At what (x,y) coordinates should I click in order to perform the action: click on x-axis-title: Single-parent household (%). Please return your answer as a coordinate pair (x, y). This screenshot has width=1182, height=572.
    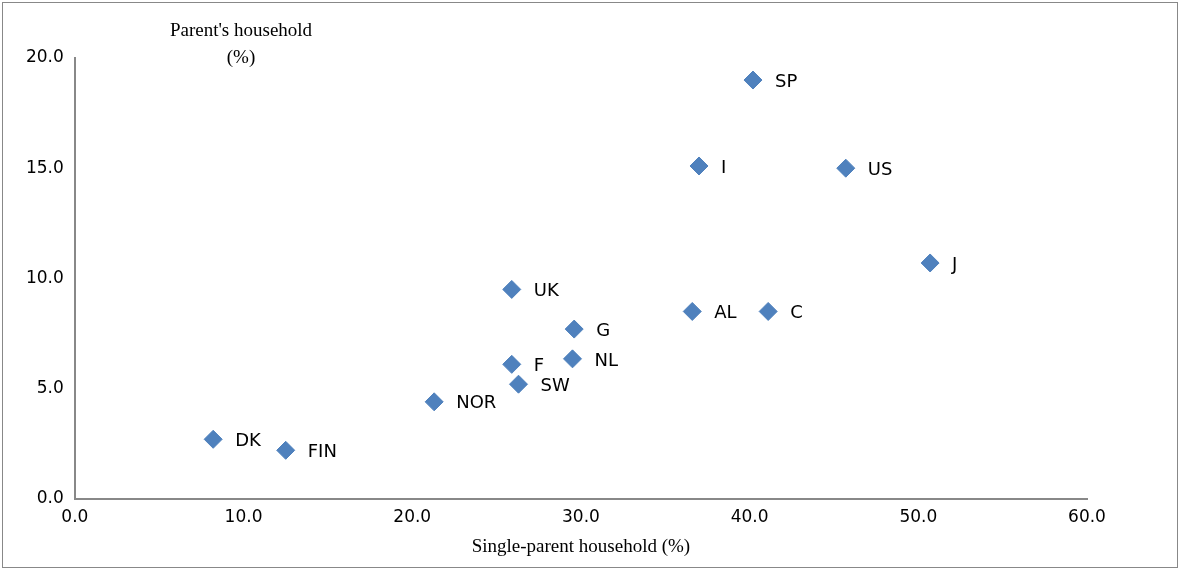
    Looking at the image, I should click on (581, 545).